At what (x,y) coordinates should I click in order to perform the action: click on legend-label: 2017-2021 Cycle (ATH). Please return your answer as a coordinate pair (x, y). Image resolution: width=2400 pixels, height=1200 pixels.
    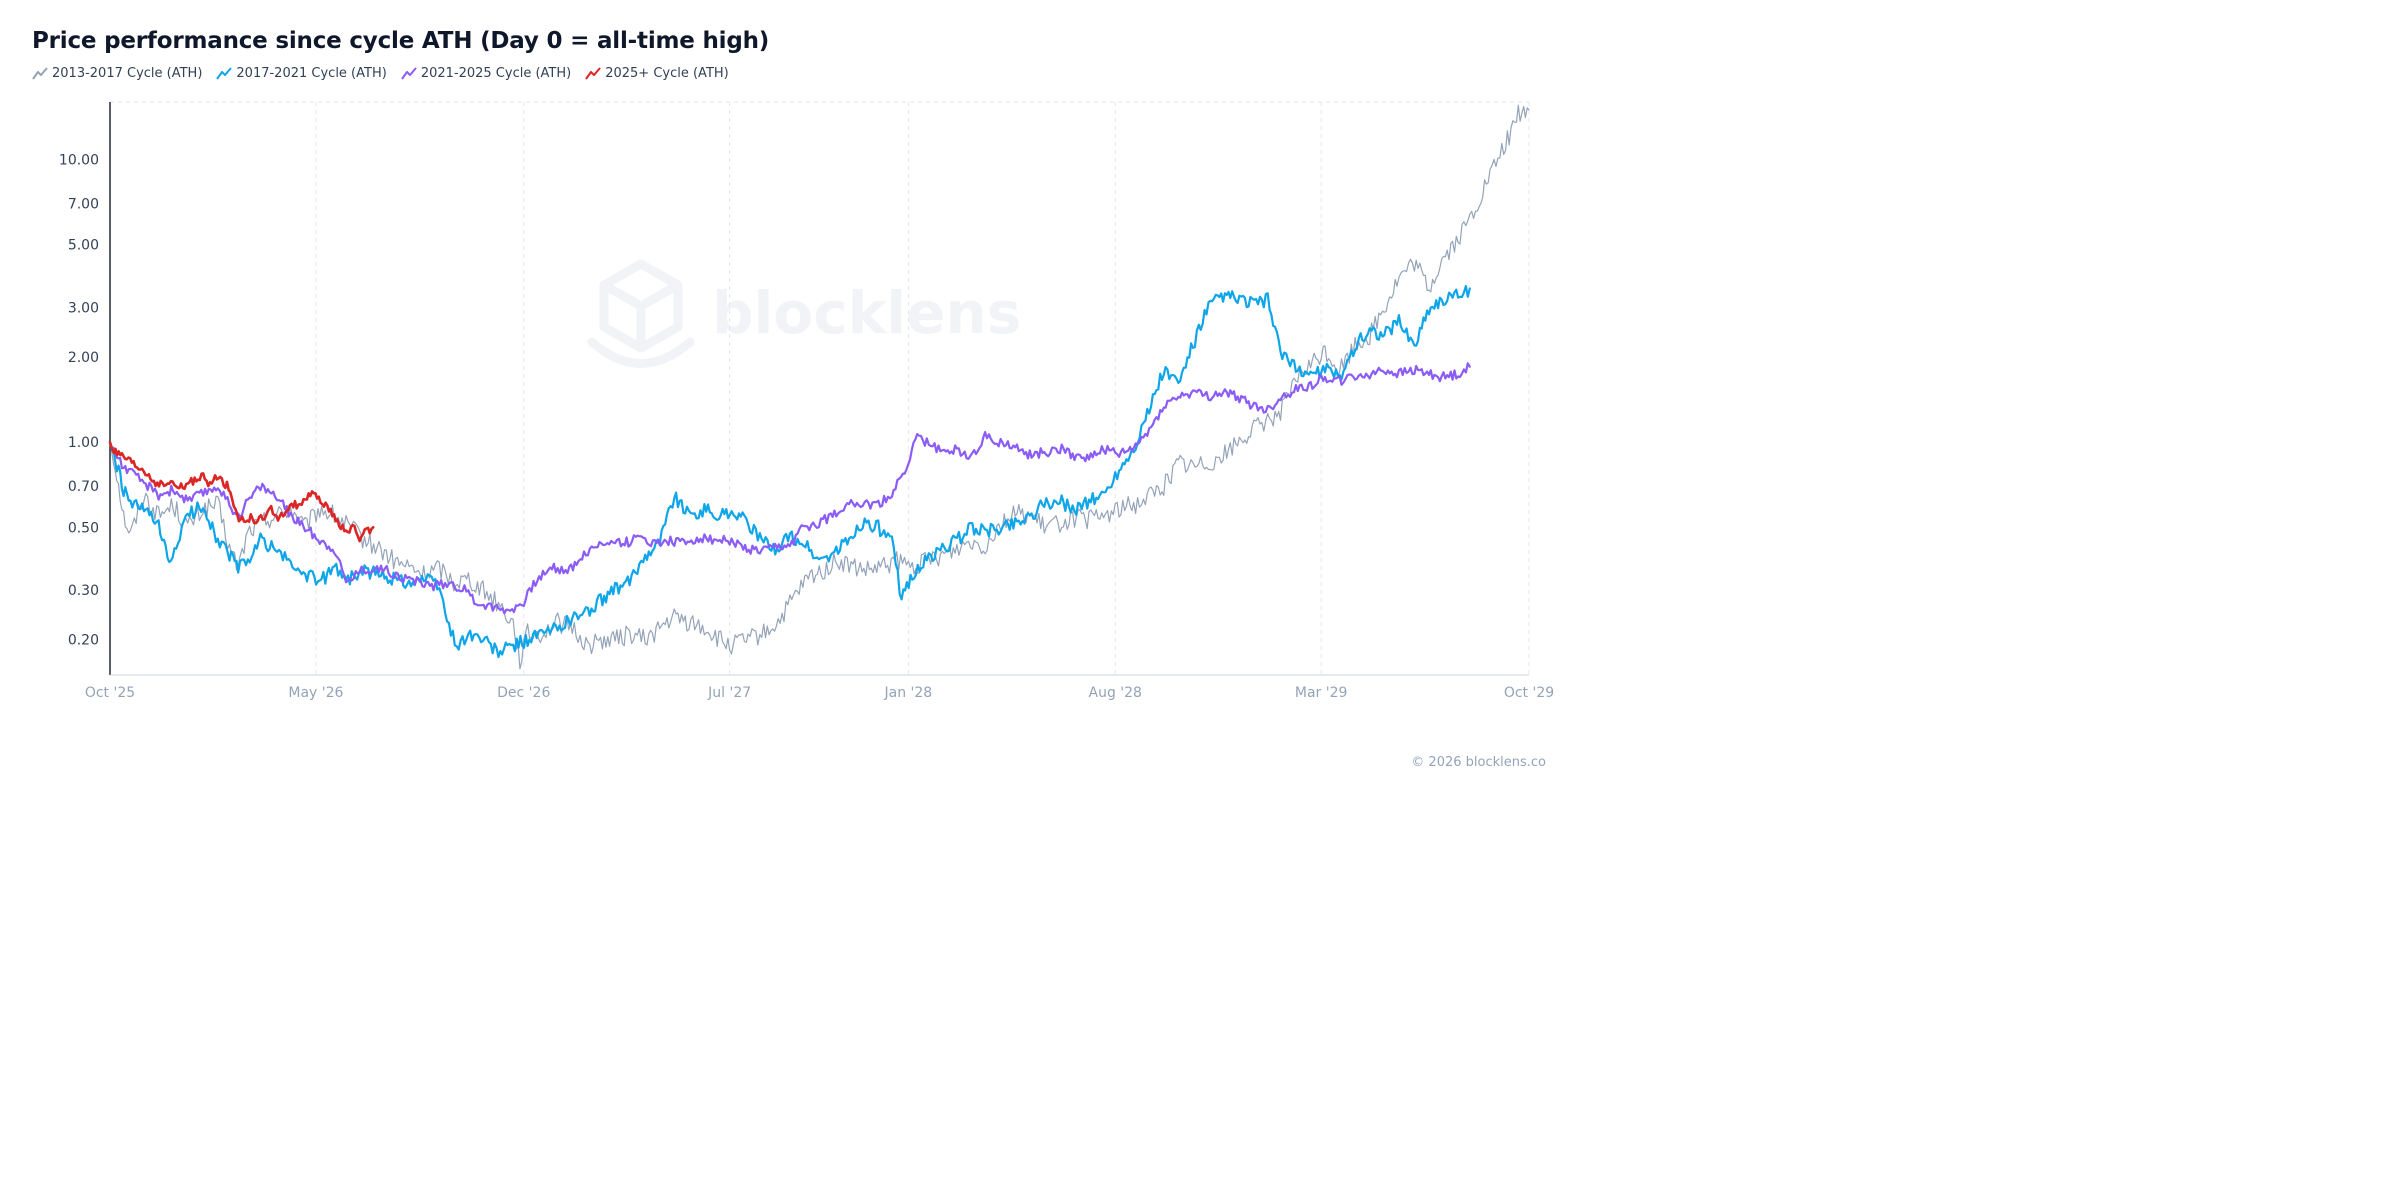
    Looking at the image, I should click on (311, 73).